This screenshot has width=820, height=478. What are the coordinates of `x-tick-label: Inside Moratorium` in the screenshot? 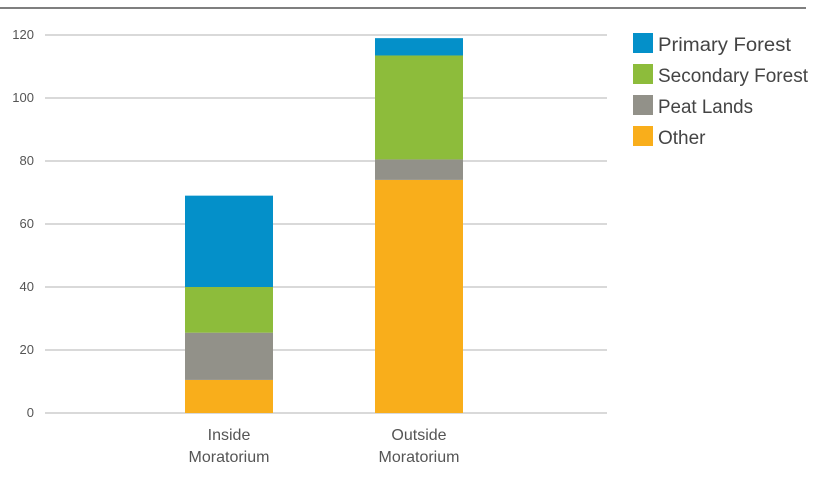 It's located at (229, 446).